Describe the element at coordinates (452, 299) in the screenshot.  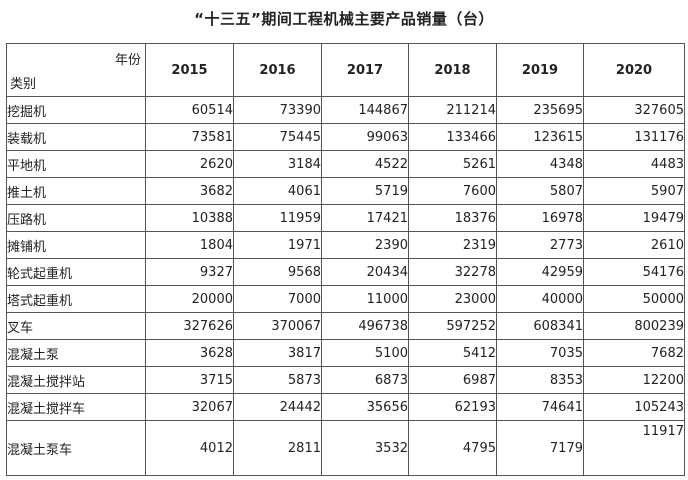
I see `value-cell: 23000` at that location.